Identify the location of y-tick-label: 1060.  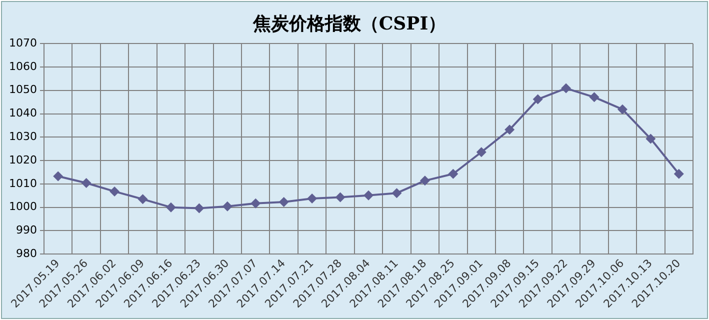
(22, 66).